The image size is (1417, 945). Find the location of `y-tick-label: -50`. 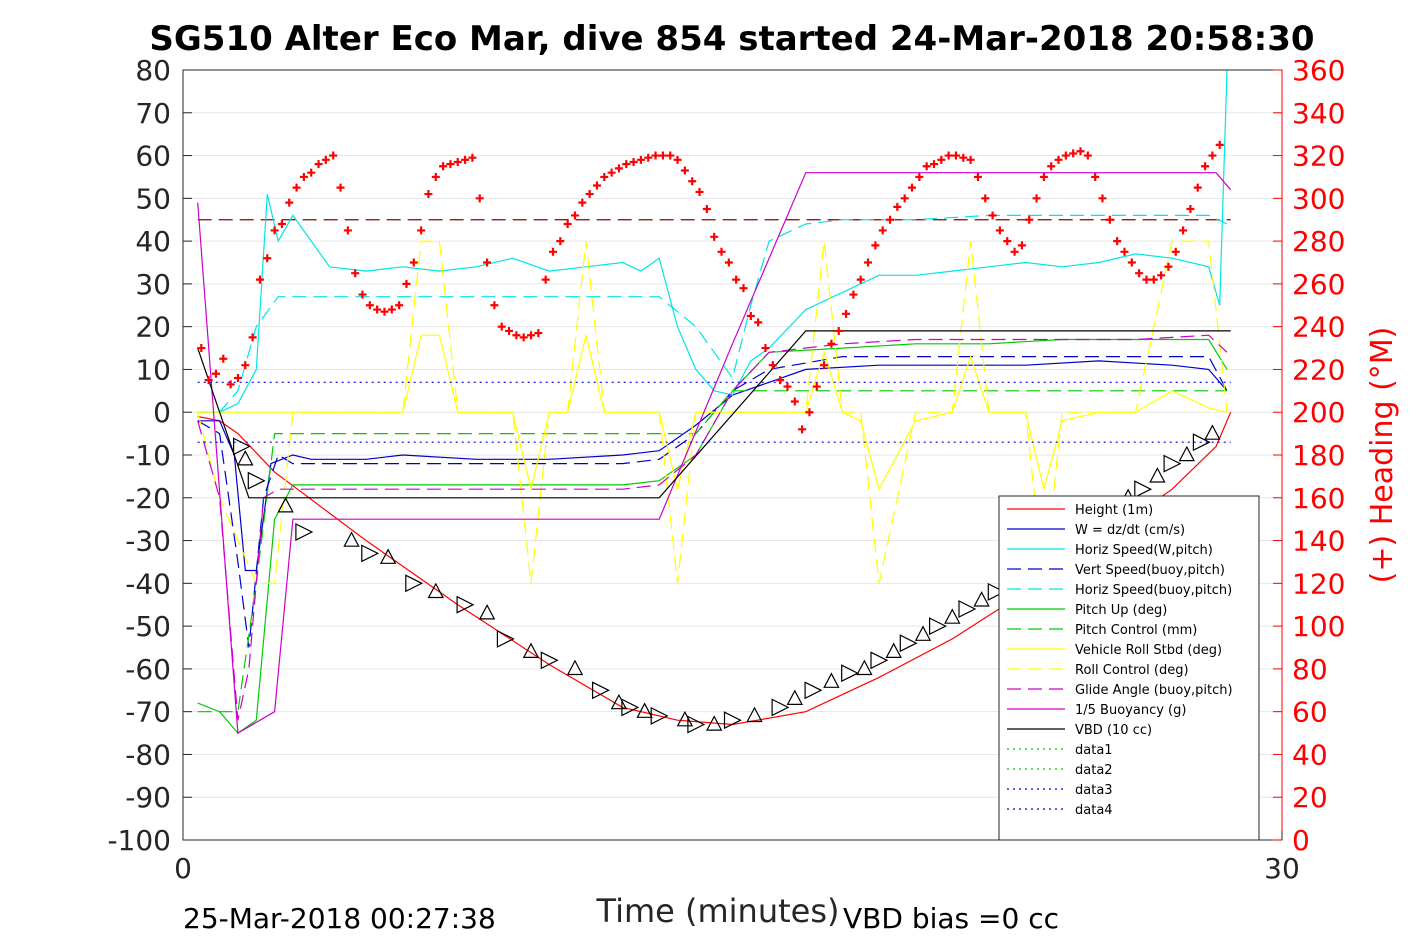

y-tick-label: -50 is located at coordinates (148, 626).